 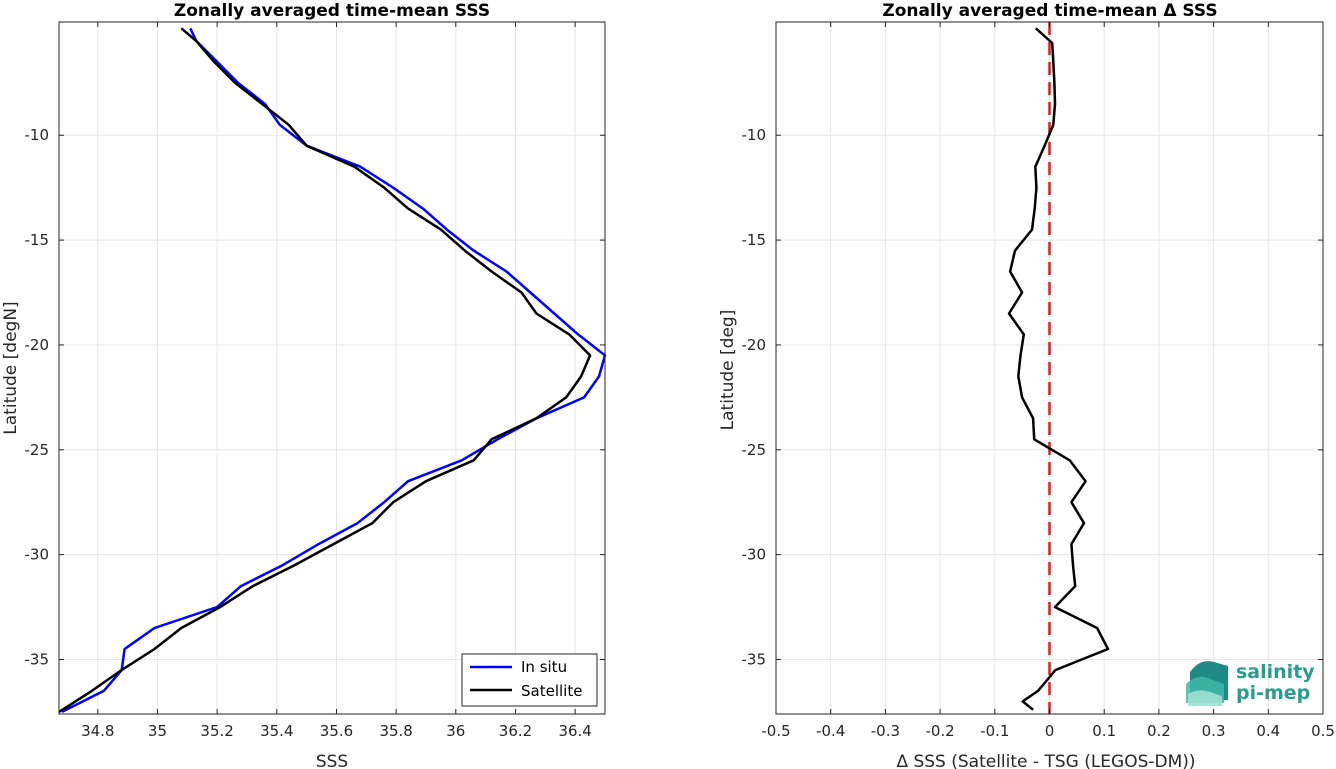 I want to click on x-tick-label: -0.5, so click(x=775, y=731).